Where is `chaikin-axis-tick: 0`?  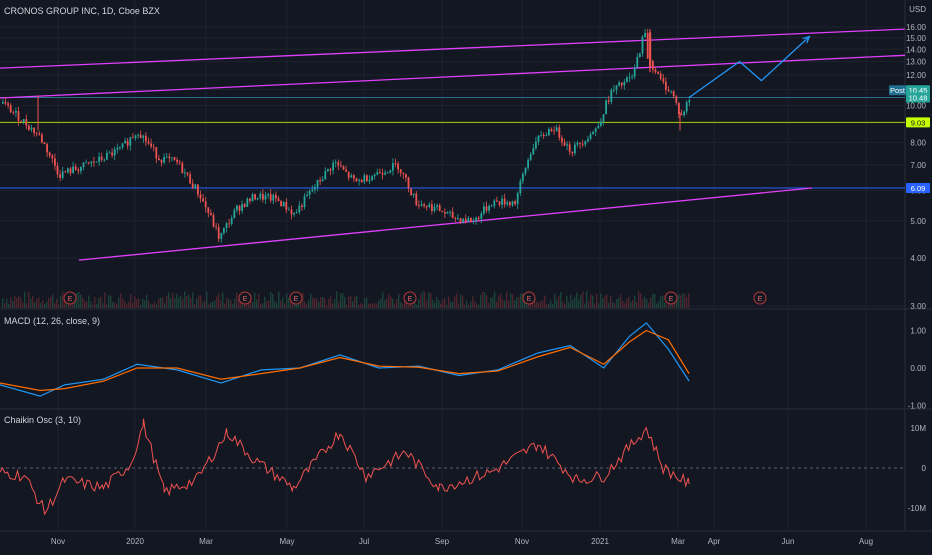
chaikin-axis-tick: 0 is located at coordinates (924, 468).